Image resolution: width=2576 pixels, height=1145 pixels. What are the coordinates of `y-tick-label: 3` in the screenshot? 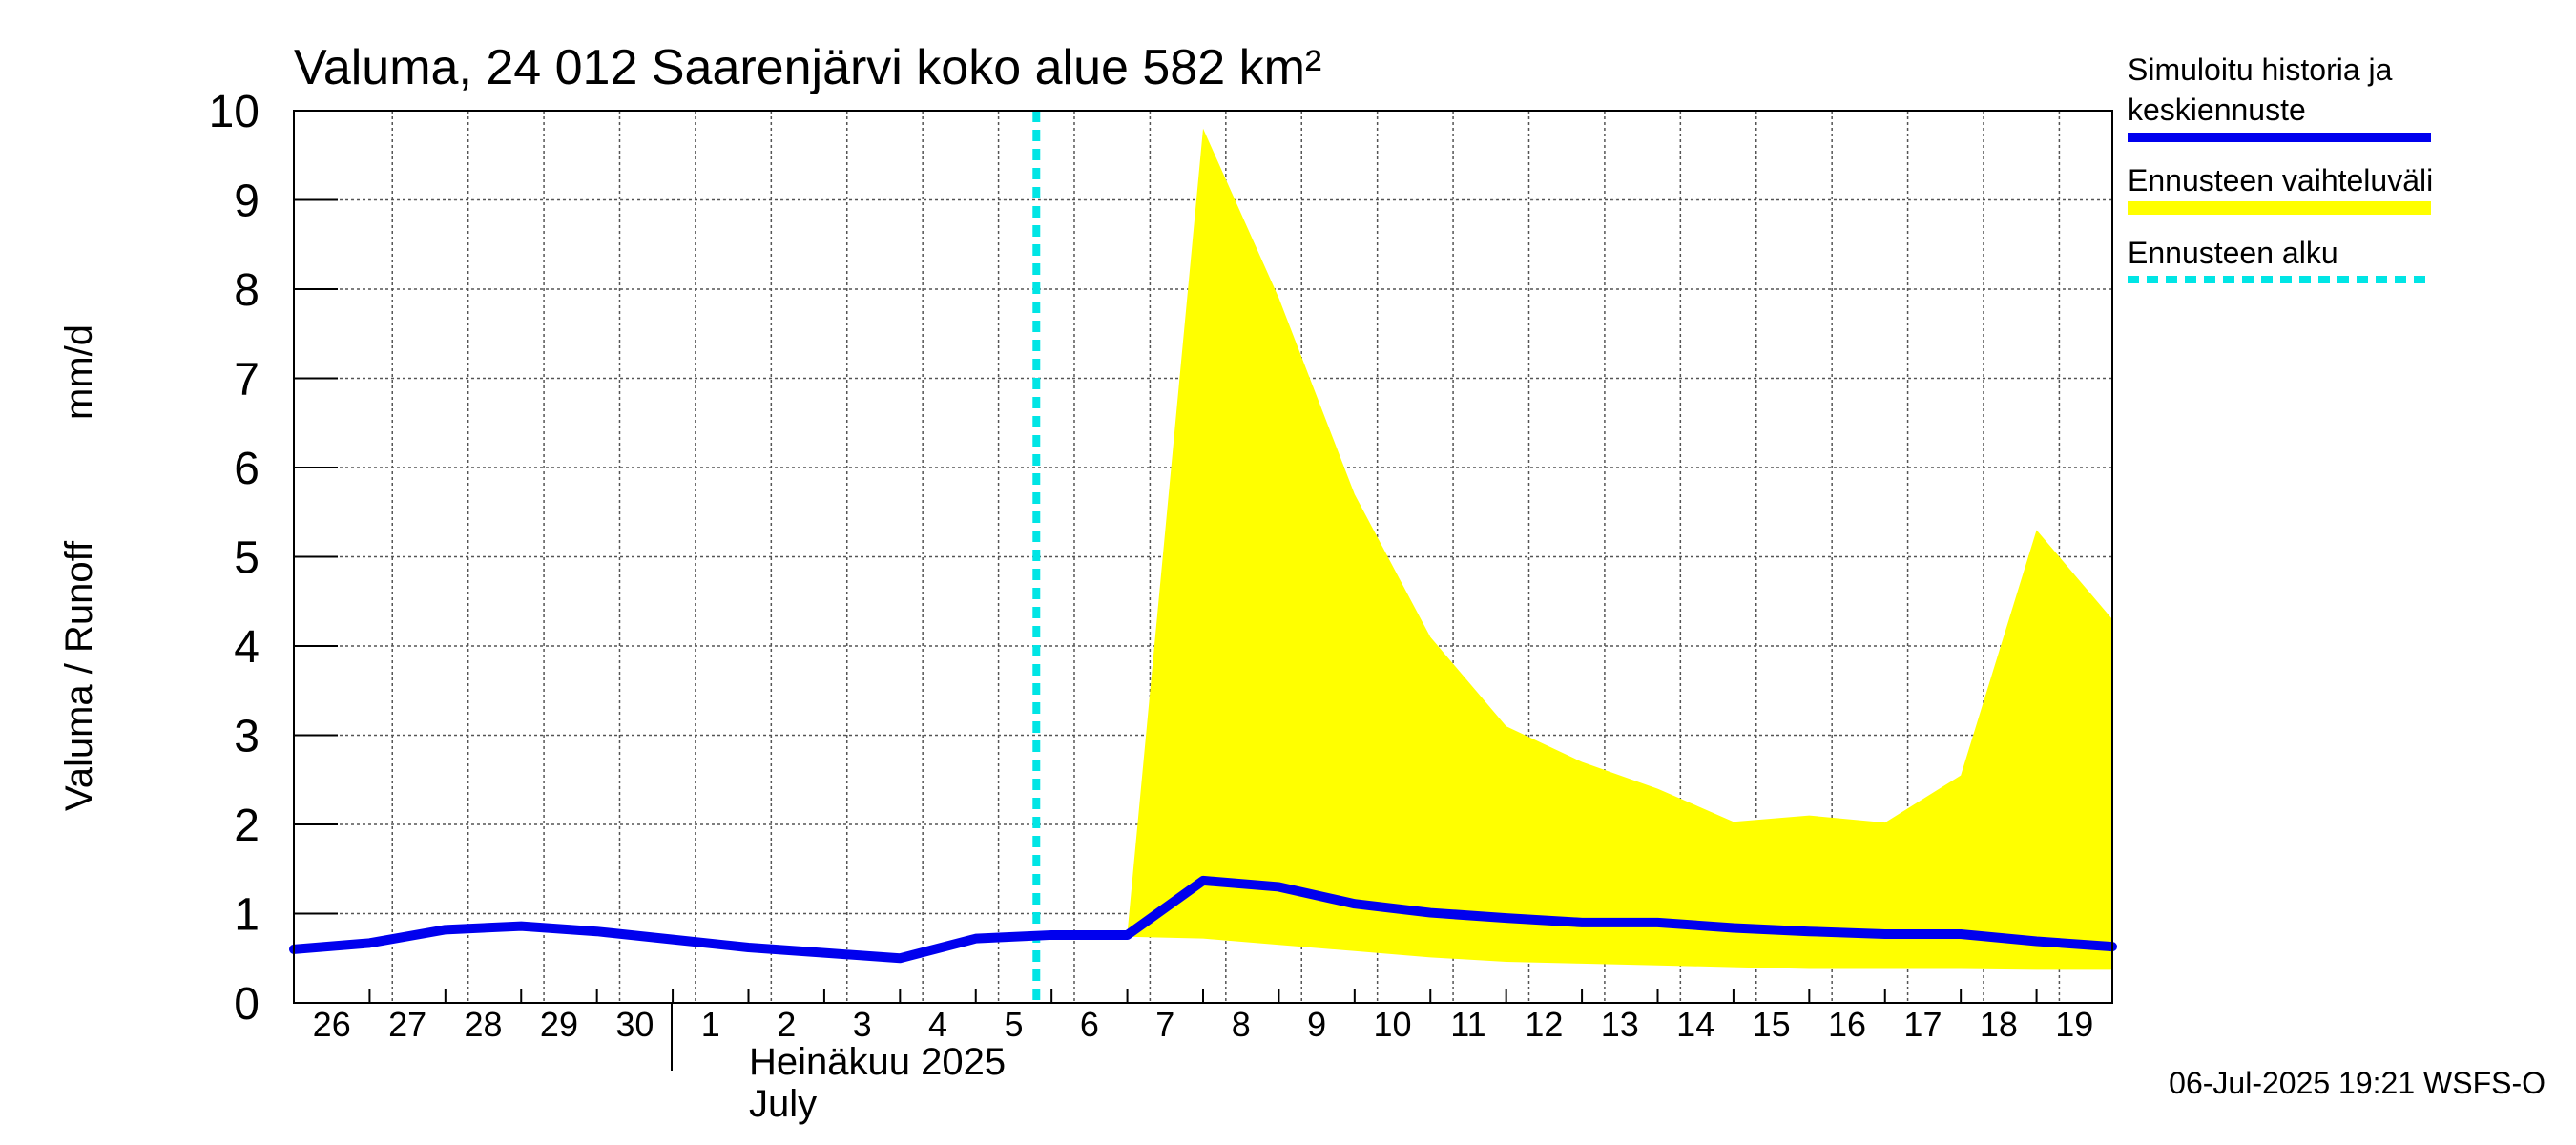 It's located at (247, 737).